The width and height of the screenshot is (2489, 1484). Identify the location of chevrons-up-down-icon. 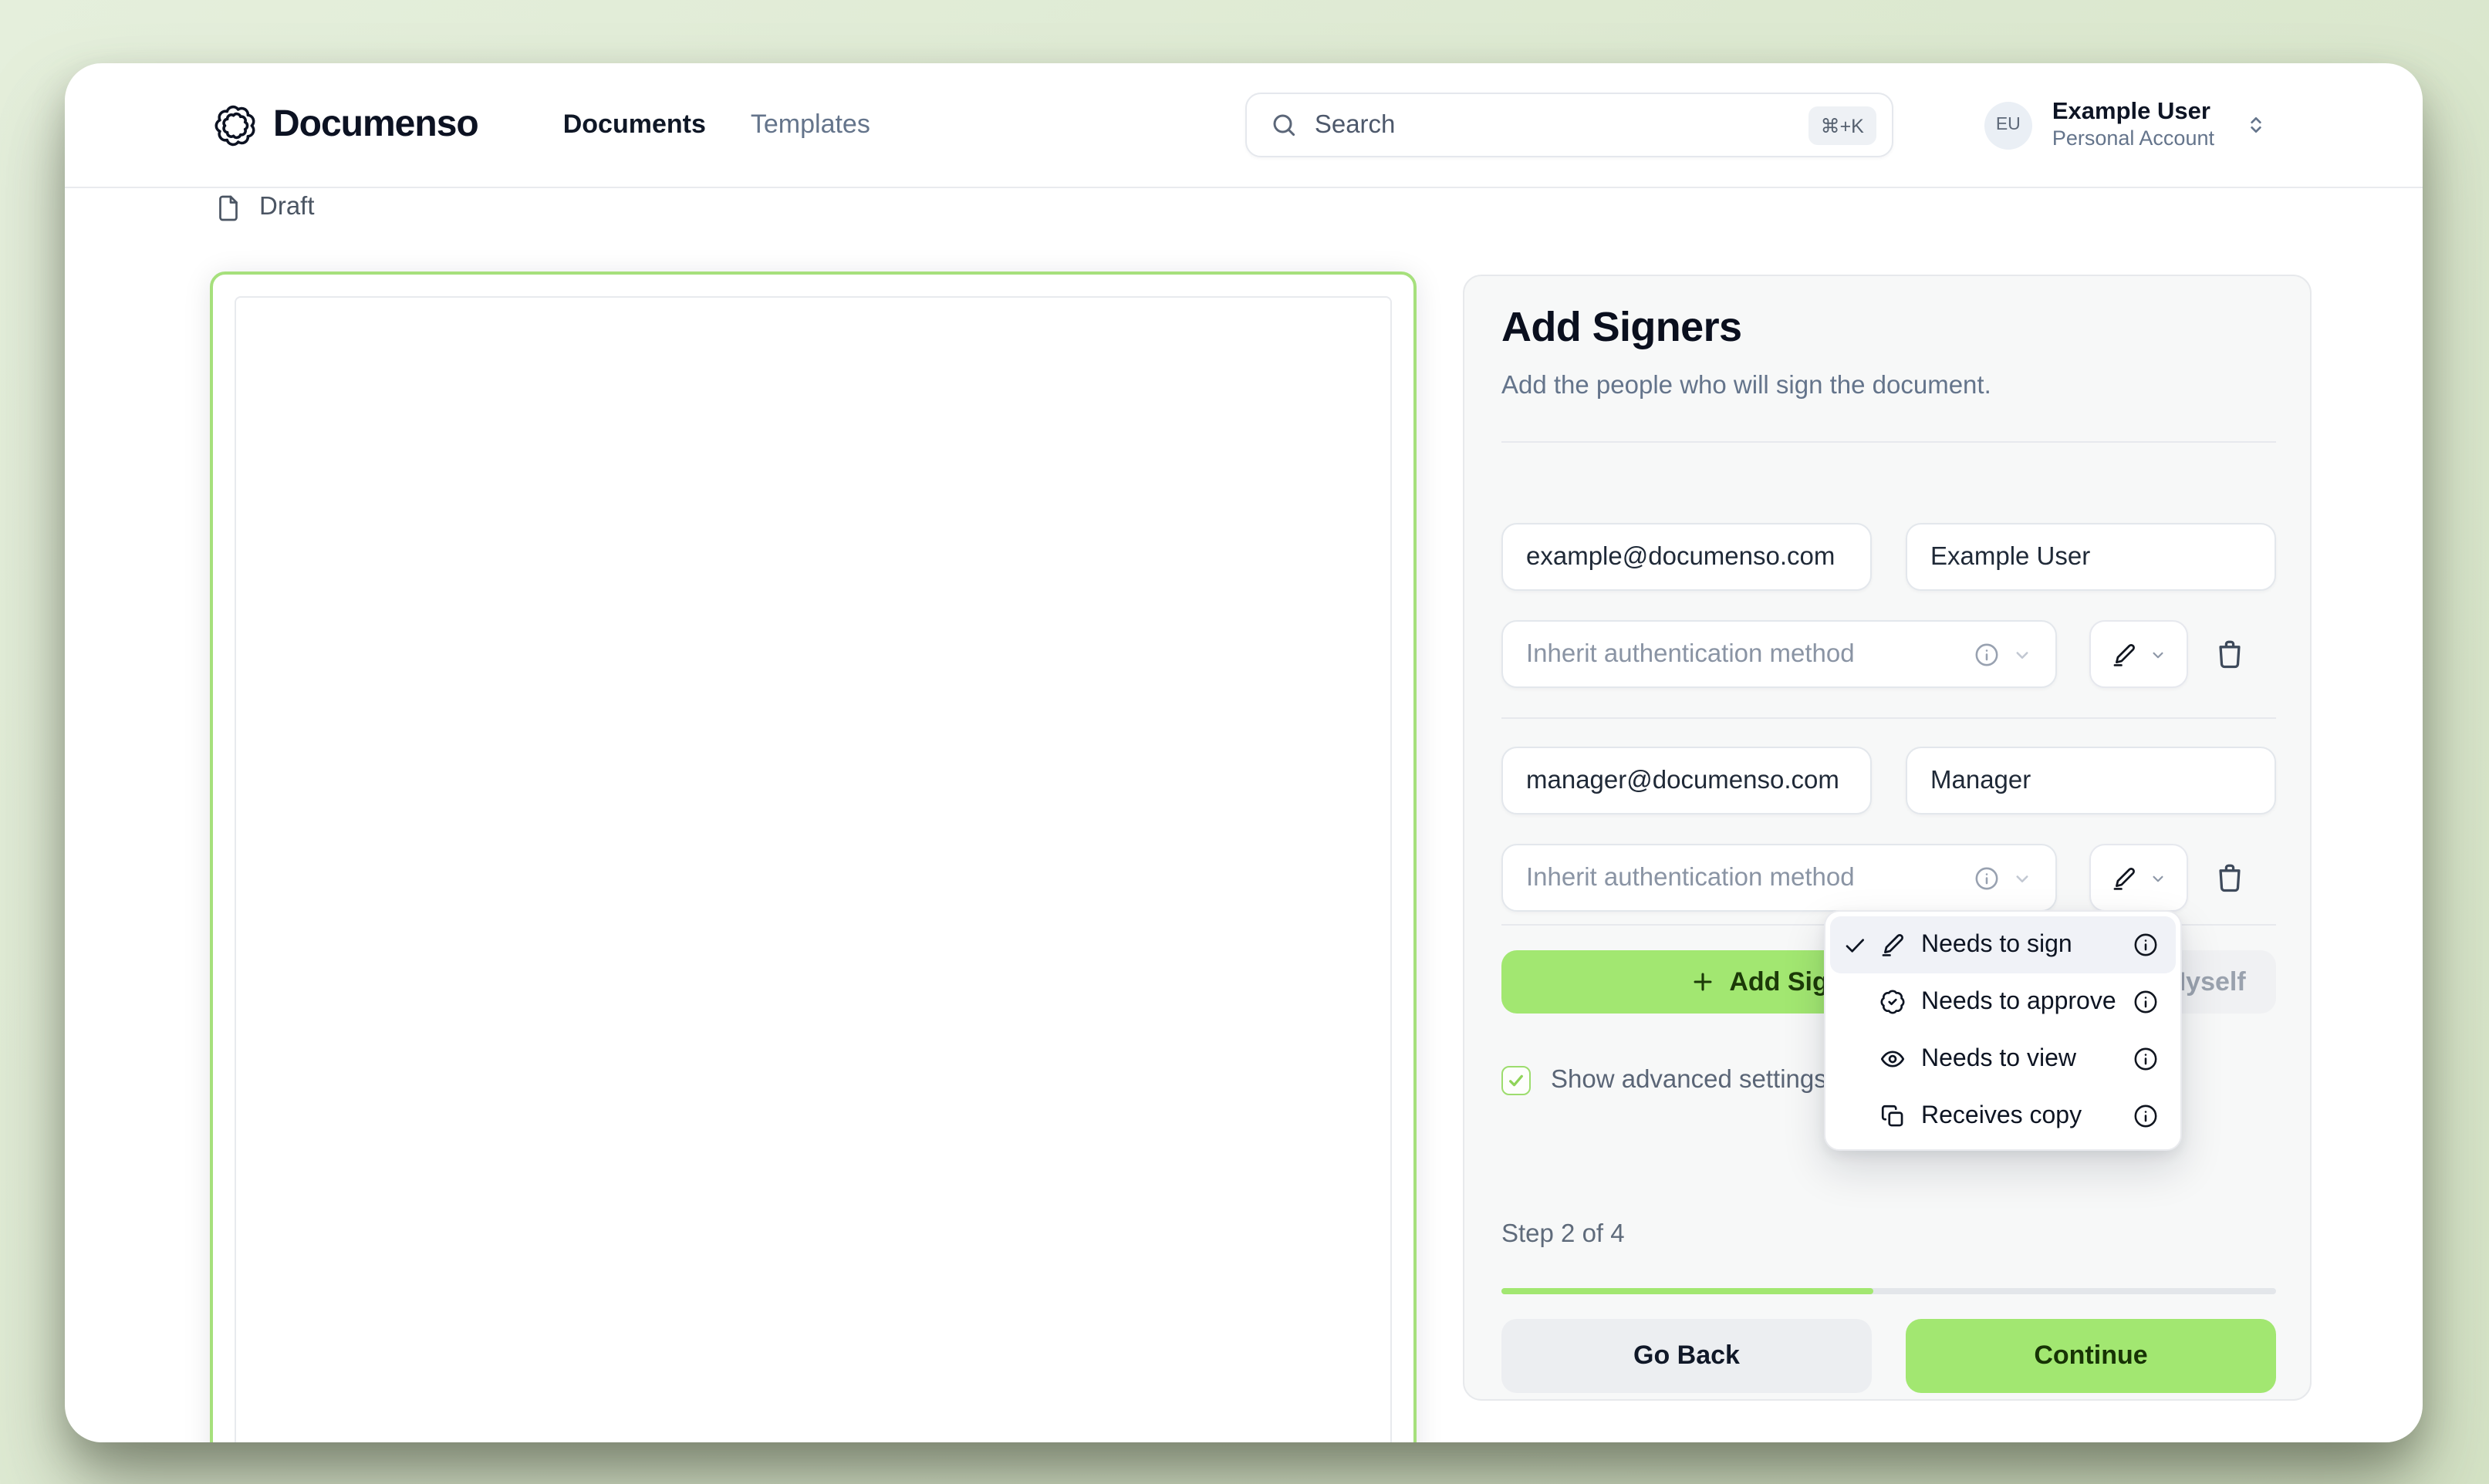
(2256, 125).